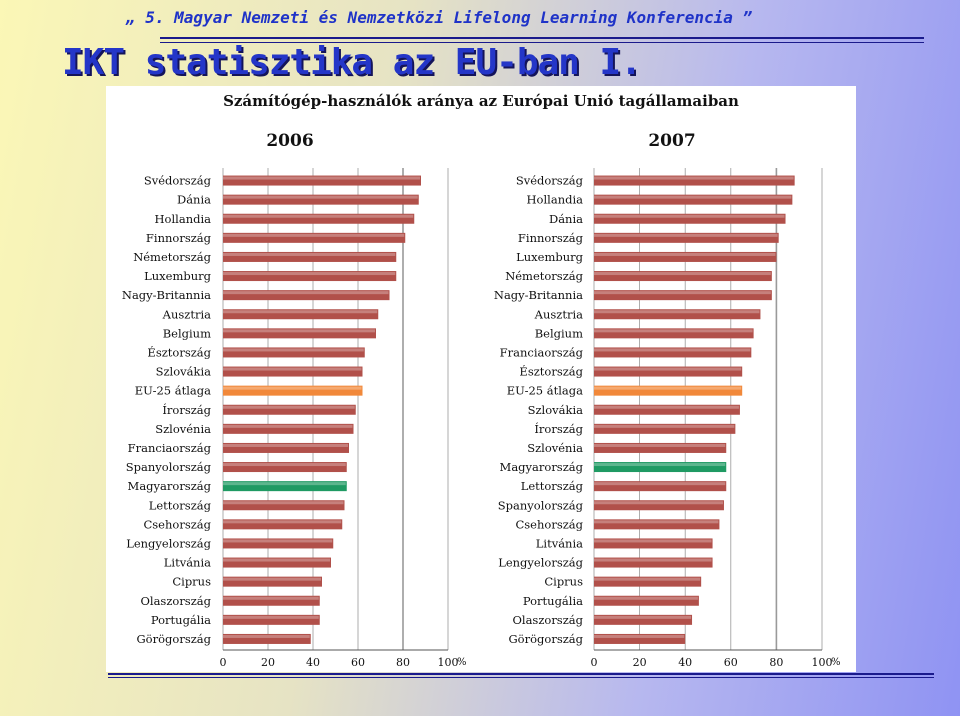 The height and width of the screenshot is (716, 960). I want to click on category-label: Luxemburg, so click(550, 257).